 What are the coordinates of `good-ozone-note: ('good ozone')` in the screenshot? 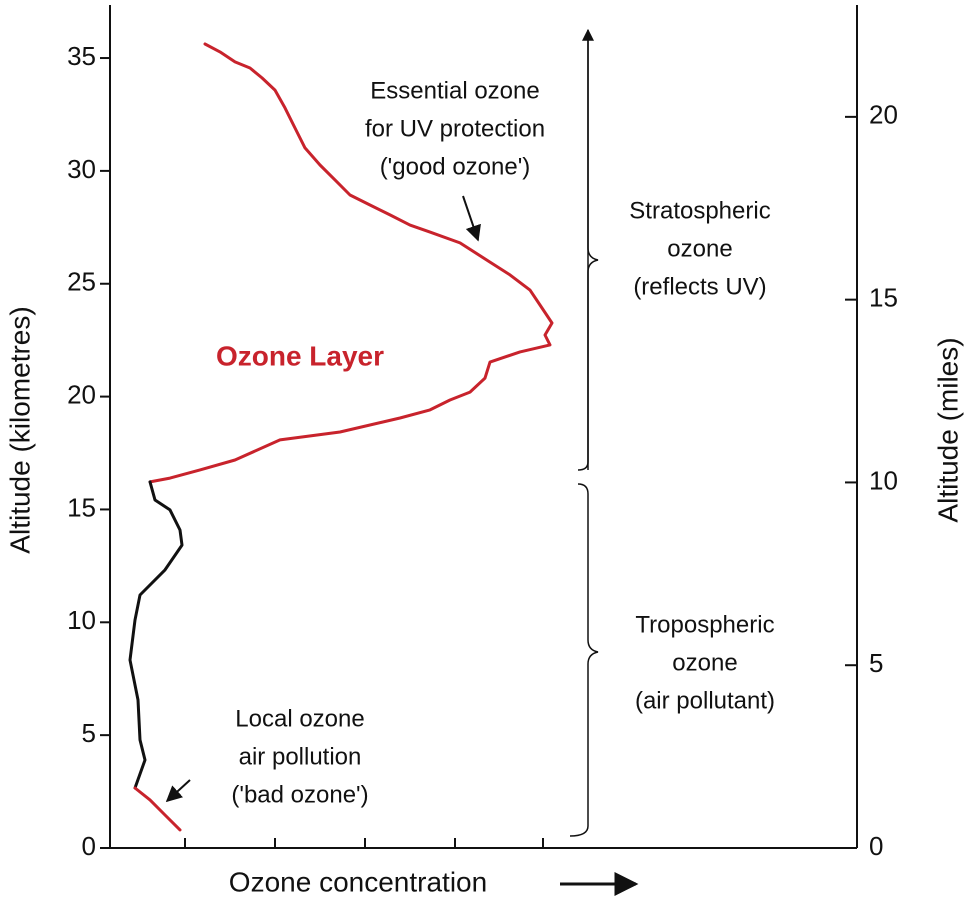 It's located at (455, 166).